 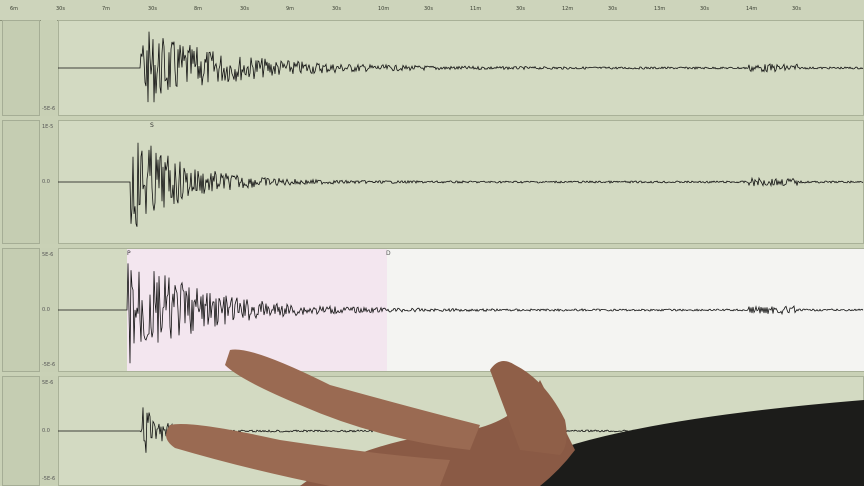 What do you see at coordinates (106, 9) in the screenshot?
I see `time-tick-label: 7m` at bounding box center [106, 9].